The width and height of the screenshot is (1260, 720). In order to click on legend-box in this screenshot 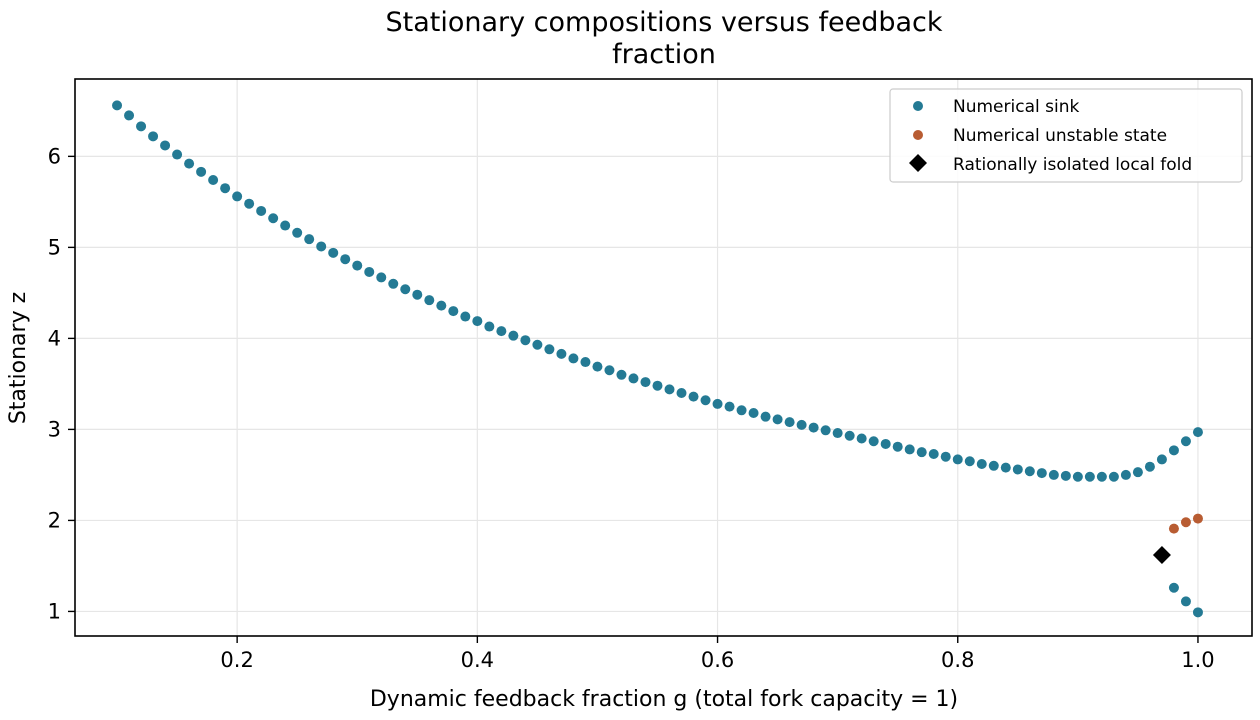, I will do `click(1066, 135)`.